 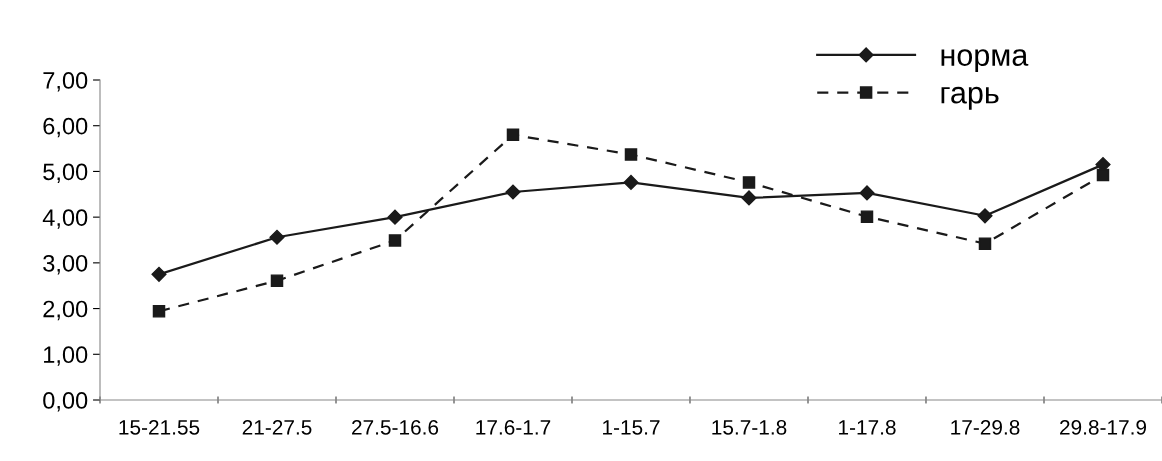 I want to click on y-tick-label: 2,00, so click(x=65, y=310).